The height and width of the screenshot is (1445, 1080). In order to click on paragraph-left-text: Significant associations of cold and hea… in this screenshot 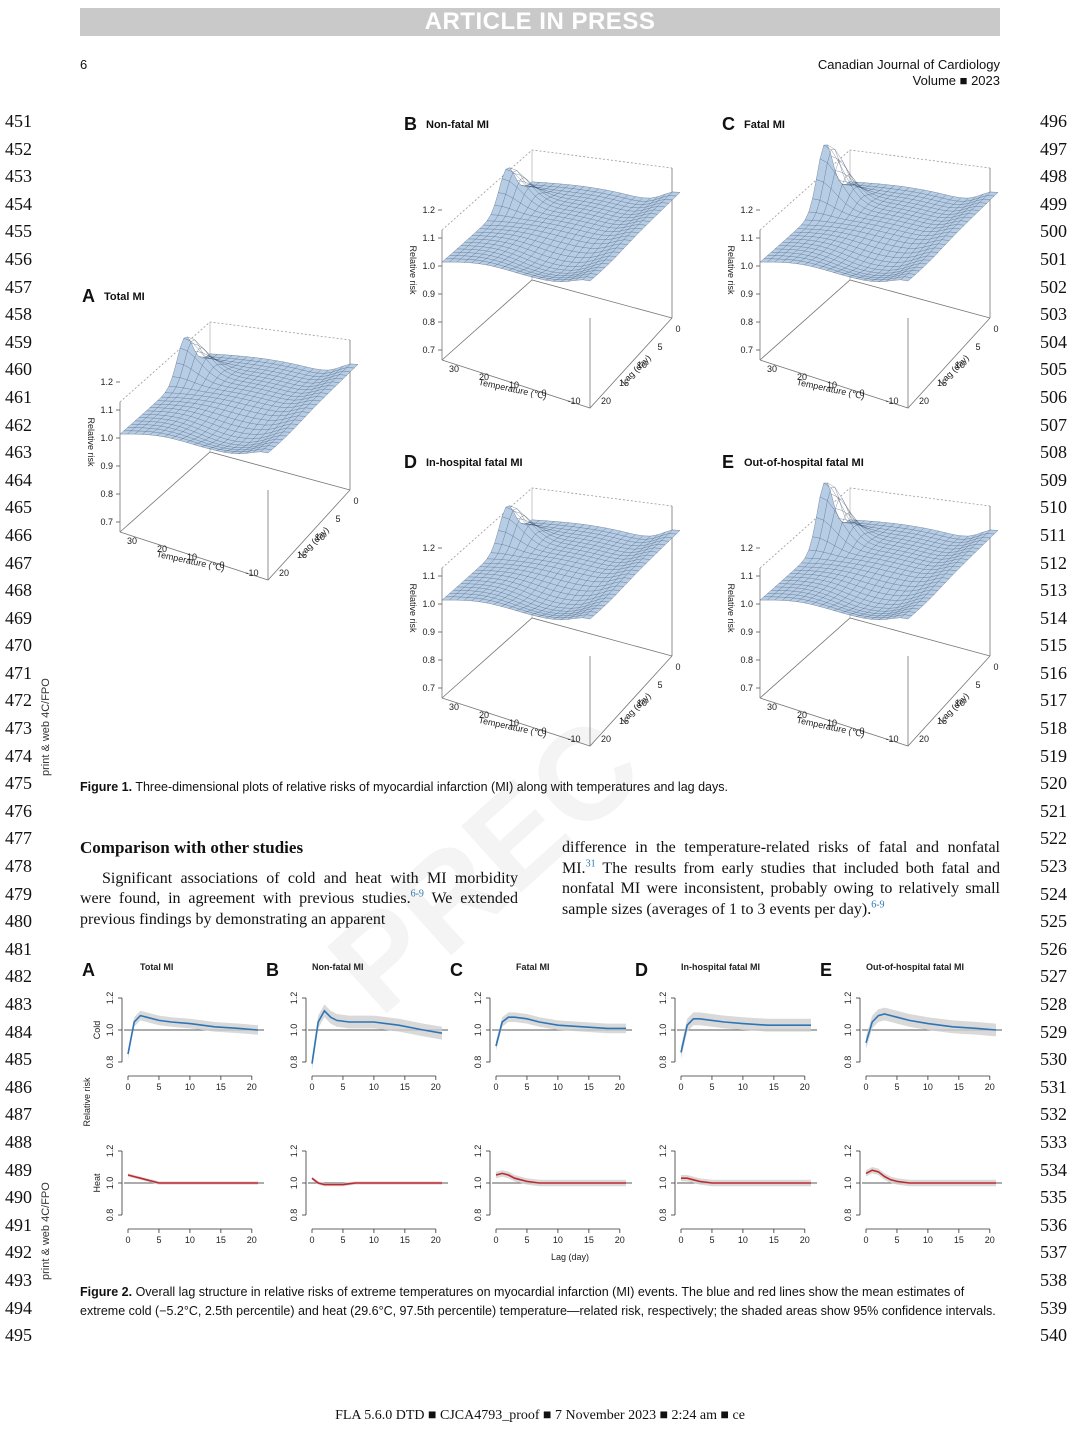, I will do `click(299, 888)`.